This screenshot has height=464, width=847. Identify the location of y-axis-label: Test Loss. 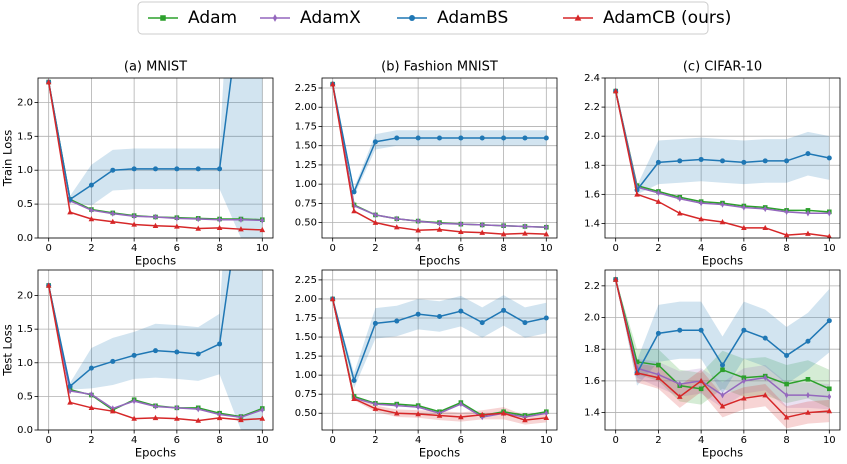
(8, 350).